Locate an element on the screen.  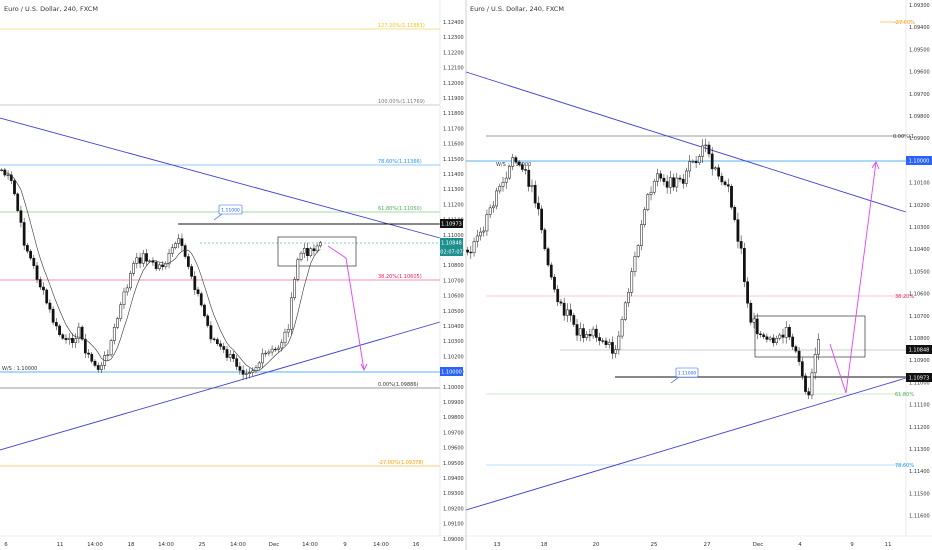
price-tick-label: 1.10600 is located at coordinates (919, 295).